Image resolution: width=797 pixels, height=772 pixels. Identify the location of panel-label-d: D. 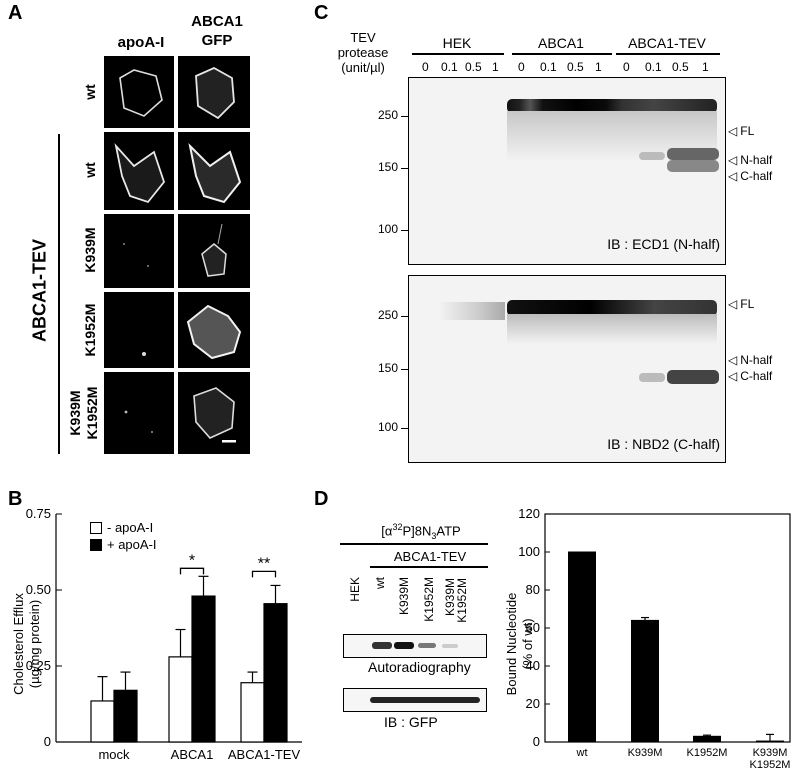
(321, 499).